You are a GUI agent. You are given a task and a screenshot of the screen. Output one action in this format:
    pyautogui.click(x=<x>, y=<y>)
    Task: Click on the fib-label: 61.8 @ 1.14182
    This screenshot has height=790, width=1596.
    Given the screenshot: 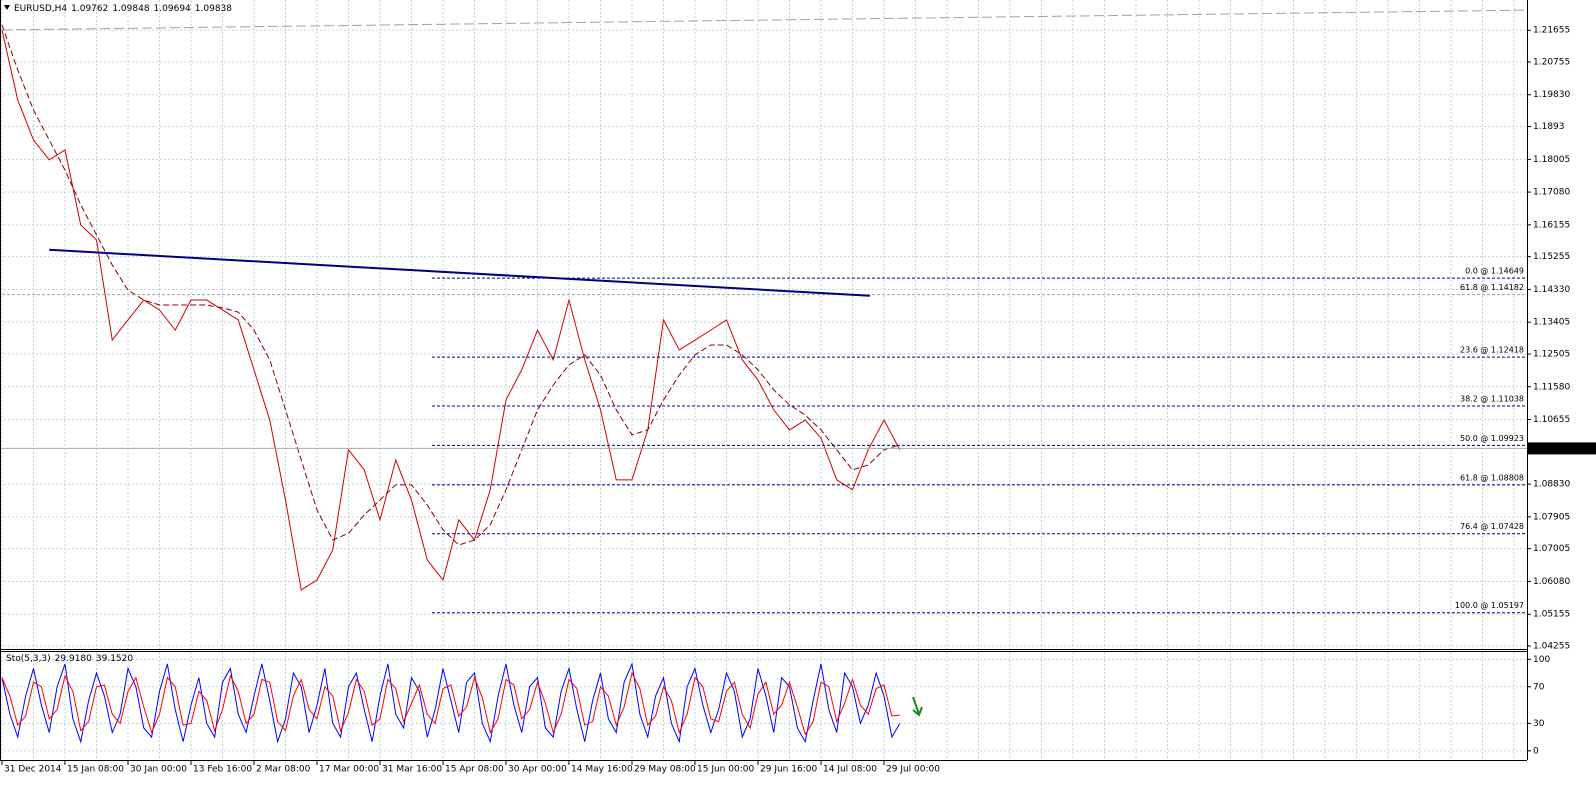 What is the action you would take?
    pyautogui.click(x=1492, y=287)
    